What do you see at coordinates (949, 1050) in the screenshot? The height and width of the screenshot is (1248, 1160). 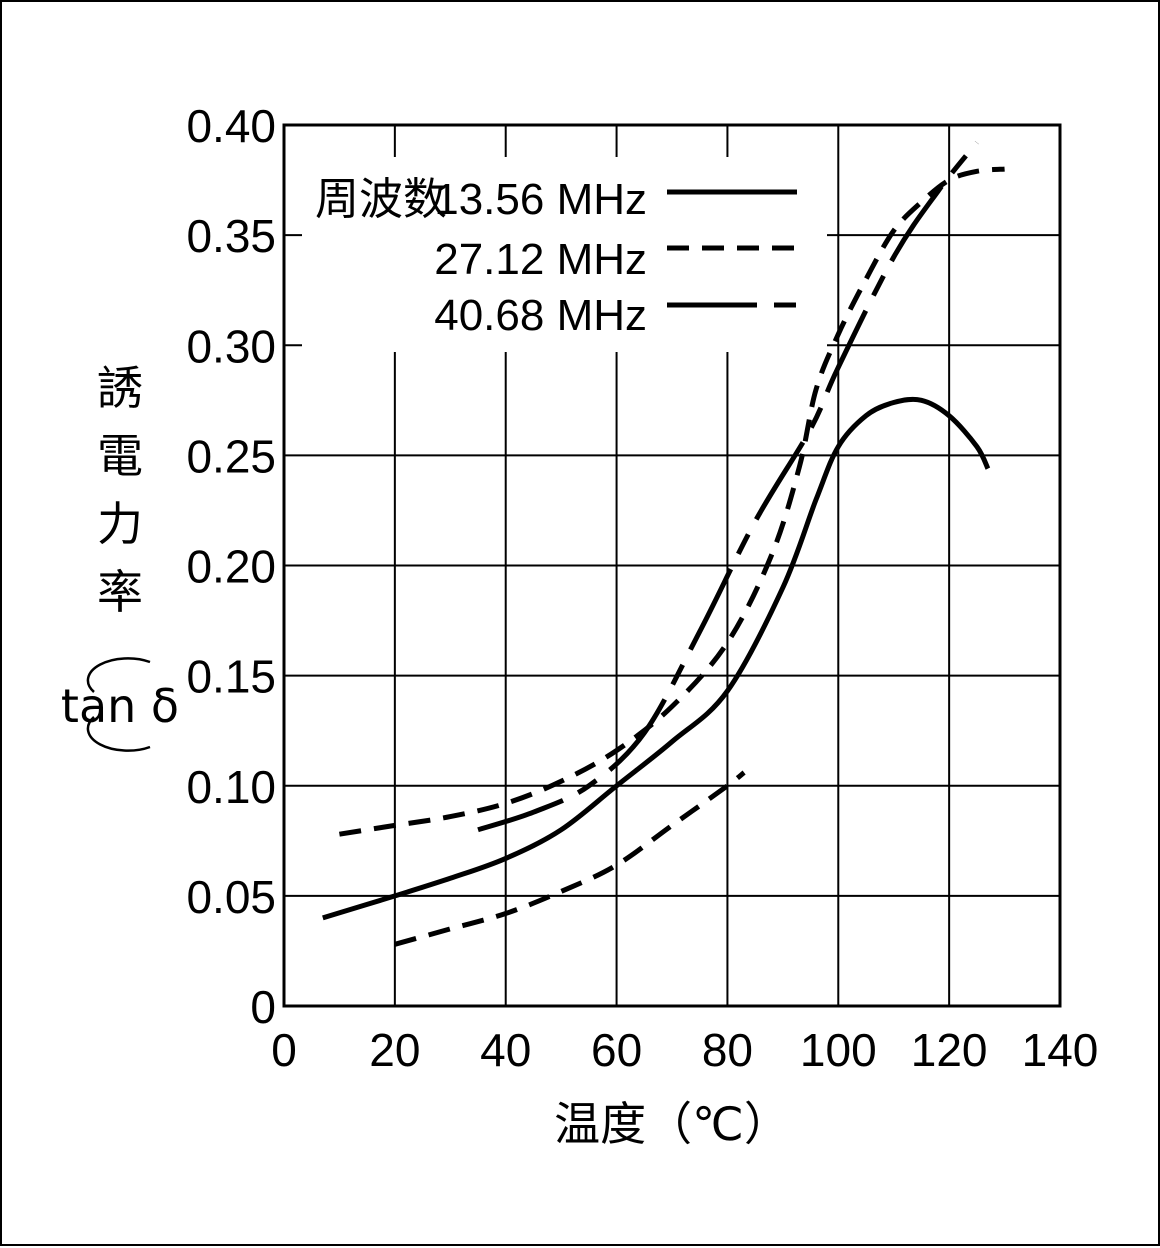 I see `x-tick-label-6: 120` at bounding box center [949, 1050].